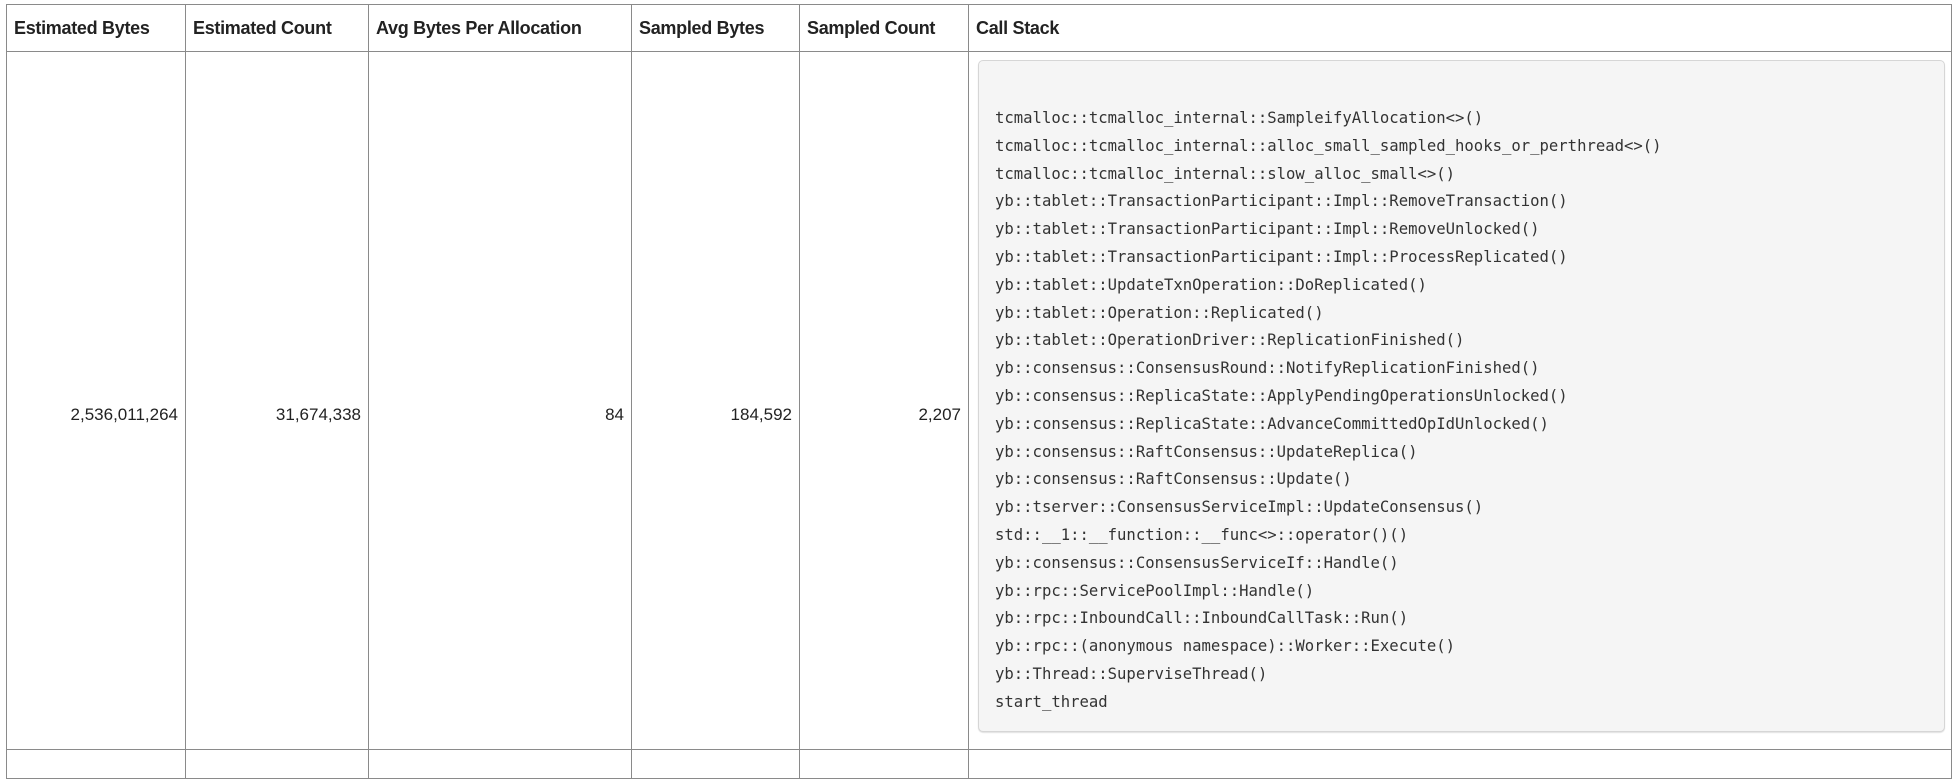  Describe the element at coordinates (1159, 312) in the screenshot. I see `call-stack-frame: yb::tablet::Operation::Replicated()` at that location.